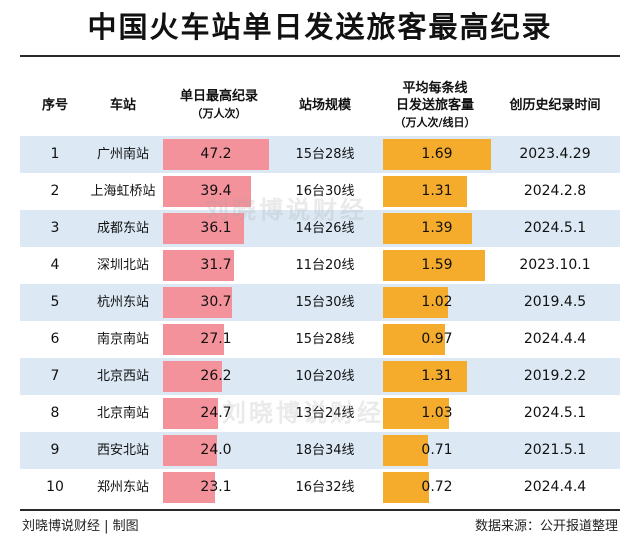 This screenshot has height=554, width=640. I want to click on table-row: 2 上海虹桥站 39.4 16台30线 1.31 2024.2.8, so click(320, 191).